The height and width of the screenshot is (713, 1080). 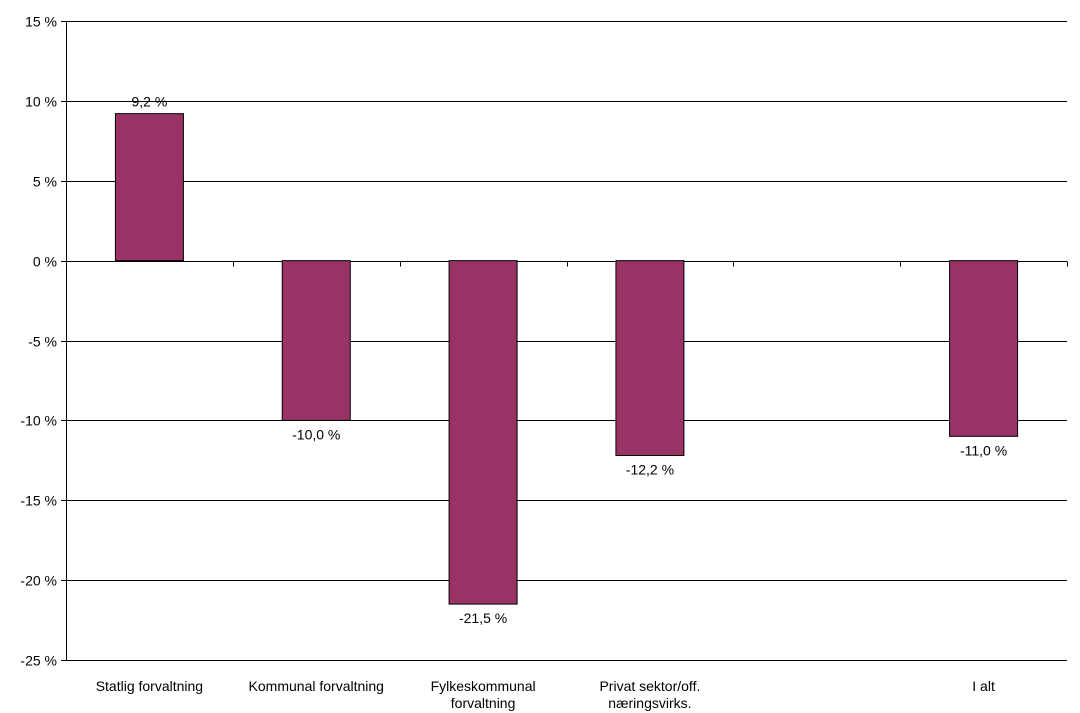 What do you see at coordinates (316, 686) in the screenshot?
I see `x-category-label: Kommunal forvaltning` at bounding box center [316, 686].